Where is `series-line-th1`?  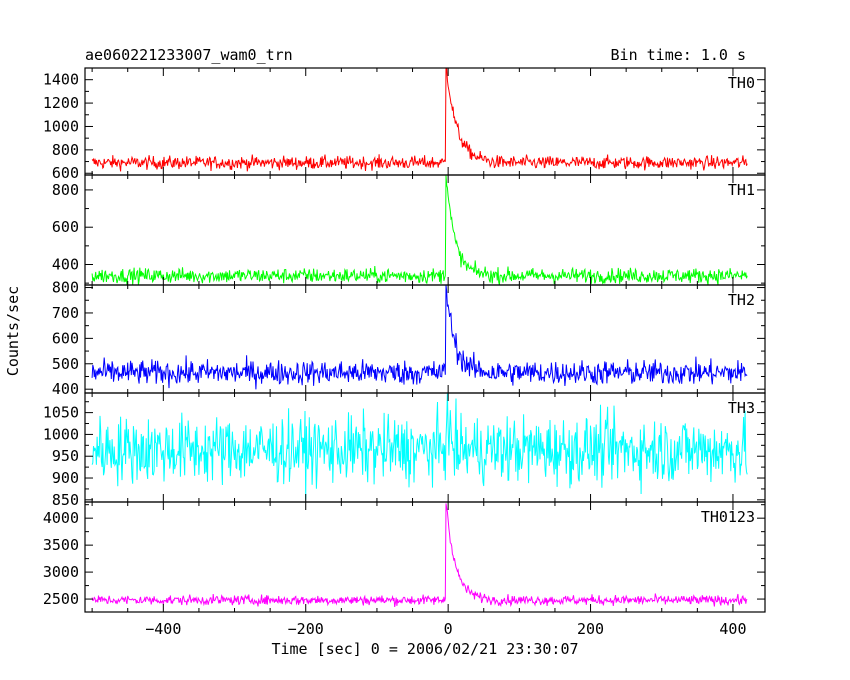
series-line-th1 is located at coordinates (419, 230).